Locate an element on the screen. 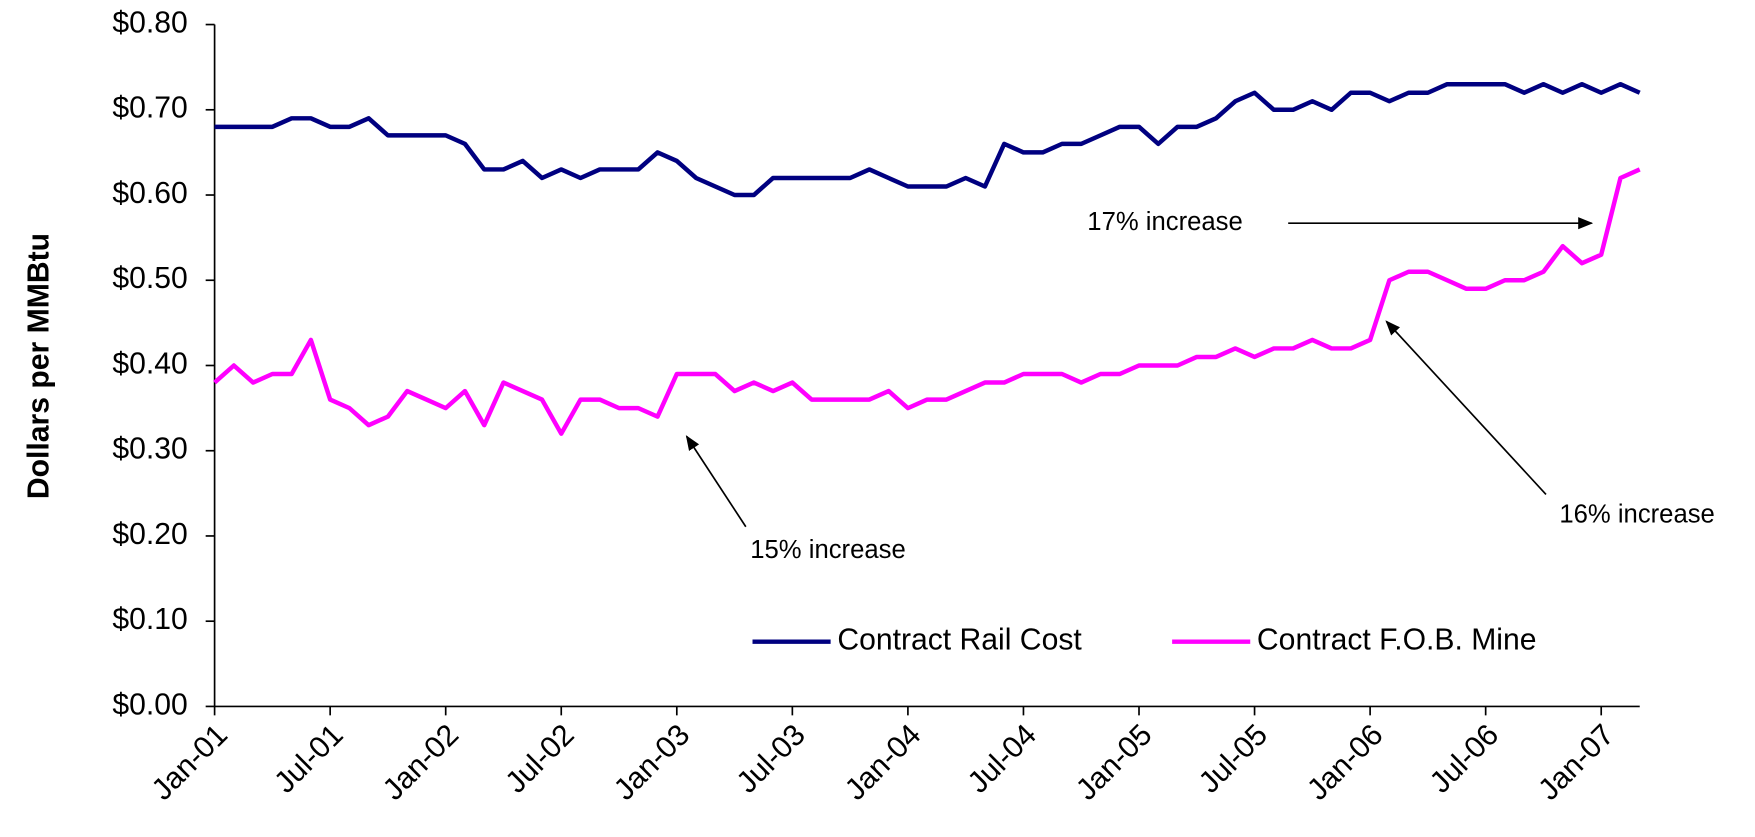  x-tick-label: Jan-01 is located at coordinates (190, 762).